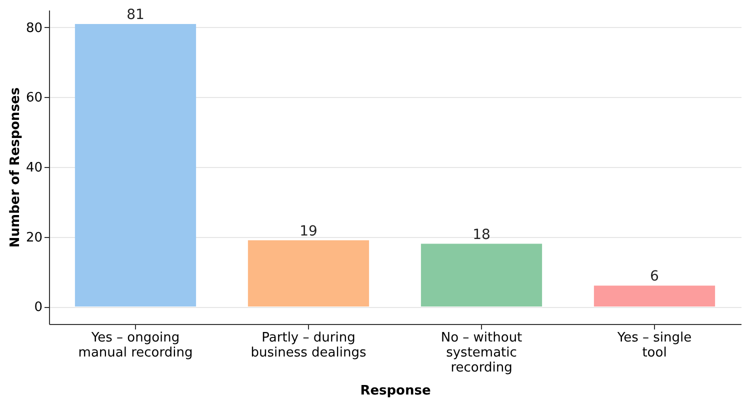 The height and width of the screenshot is (405, 749). I want to click on y-tick-label: 20, so click(34, 238).